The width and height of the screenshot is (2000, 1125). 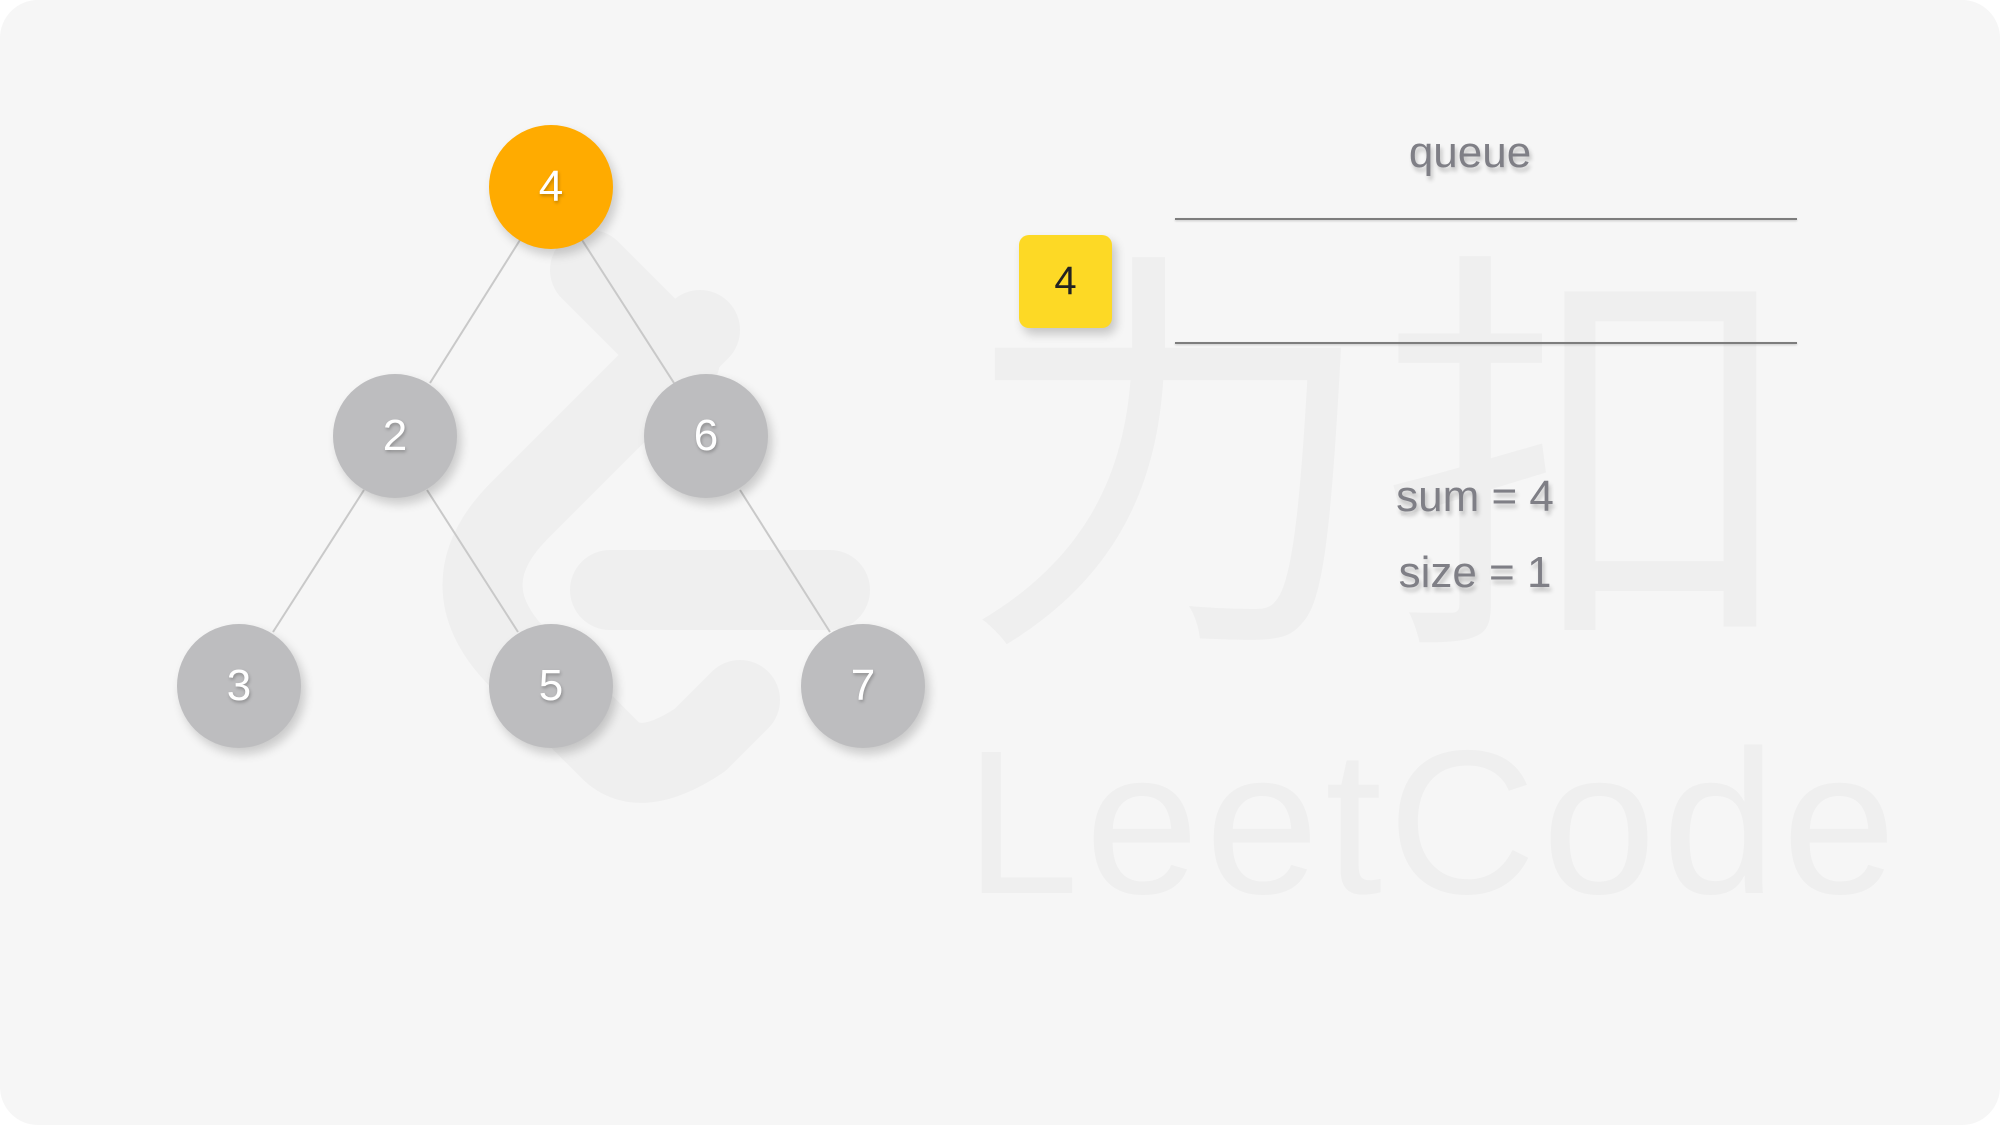 What do you see at coordinates (1065, 281) in the screenshot?
I see `queue-item: 4` at bounding box center [1065, 281].